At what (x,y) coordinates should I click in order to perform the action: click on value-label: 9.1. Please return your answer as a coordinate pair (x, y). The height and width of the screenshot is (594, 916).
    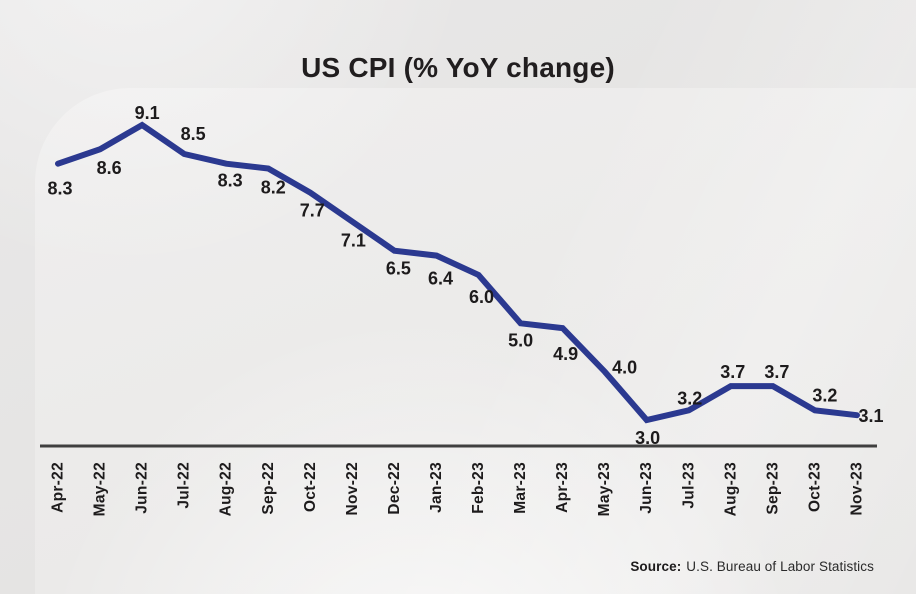
    Looking at the image, I should click on (147, 113).